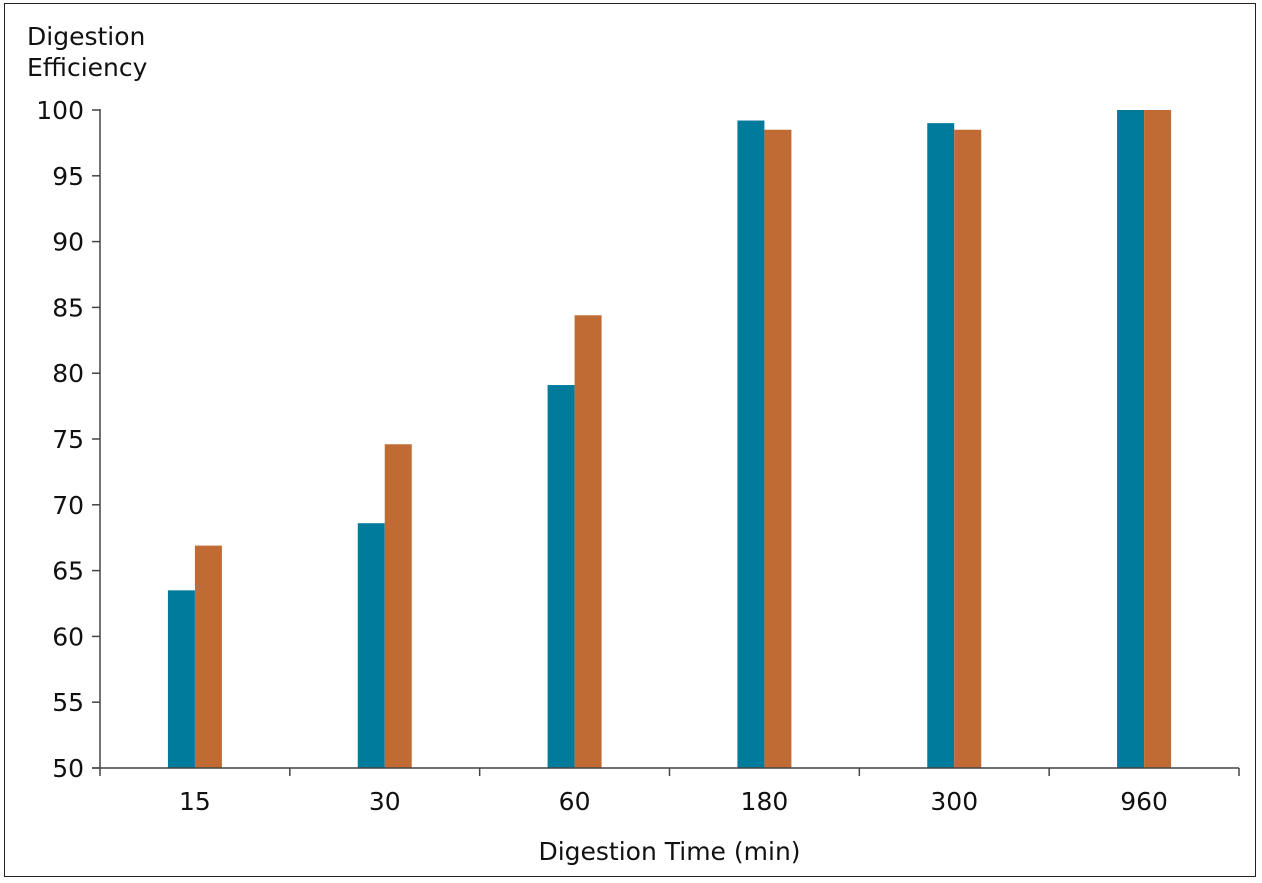 The image size is (1262, 883). Describe the element at coordinates (68, 242) in the screenshot. I see `y-tick-label: 90` at that location.